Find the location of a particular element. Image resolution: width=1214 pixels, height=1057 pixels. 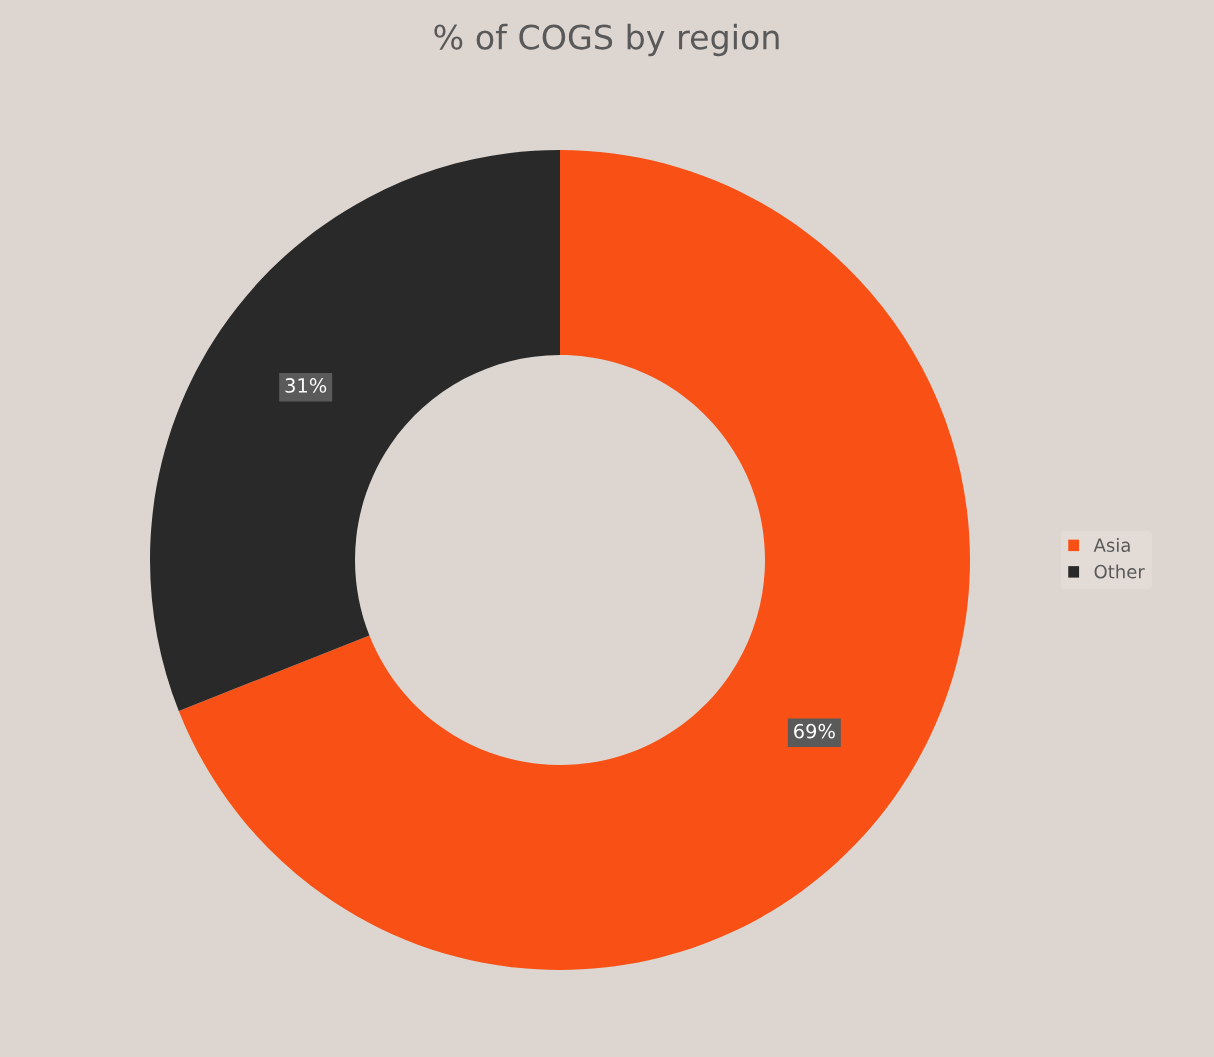

legend-label: Other is located at coordinates (1119, 571).